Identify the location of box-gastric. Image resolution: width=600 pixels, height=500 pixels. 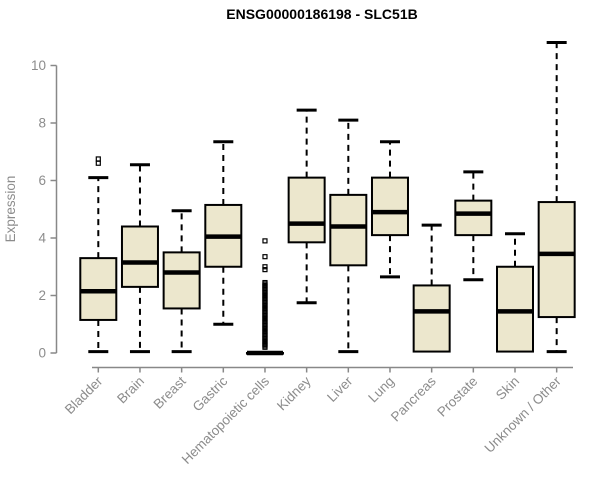
(223, 233).